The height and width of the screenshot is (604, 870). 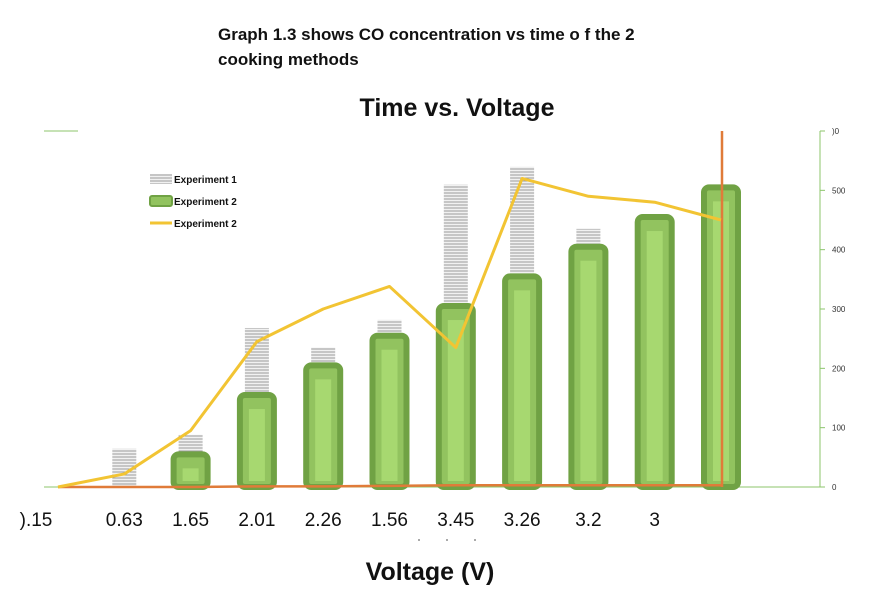 I want to click on y-tick-label: 300, so click(x=839, y=309).